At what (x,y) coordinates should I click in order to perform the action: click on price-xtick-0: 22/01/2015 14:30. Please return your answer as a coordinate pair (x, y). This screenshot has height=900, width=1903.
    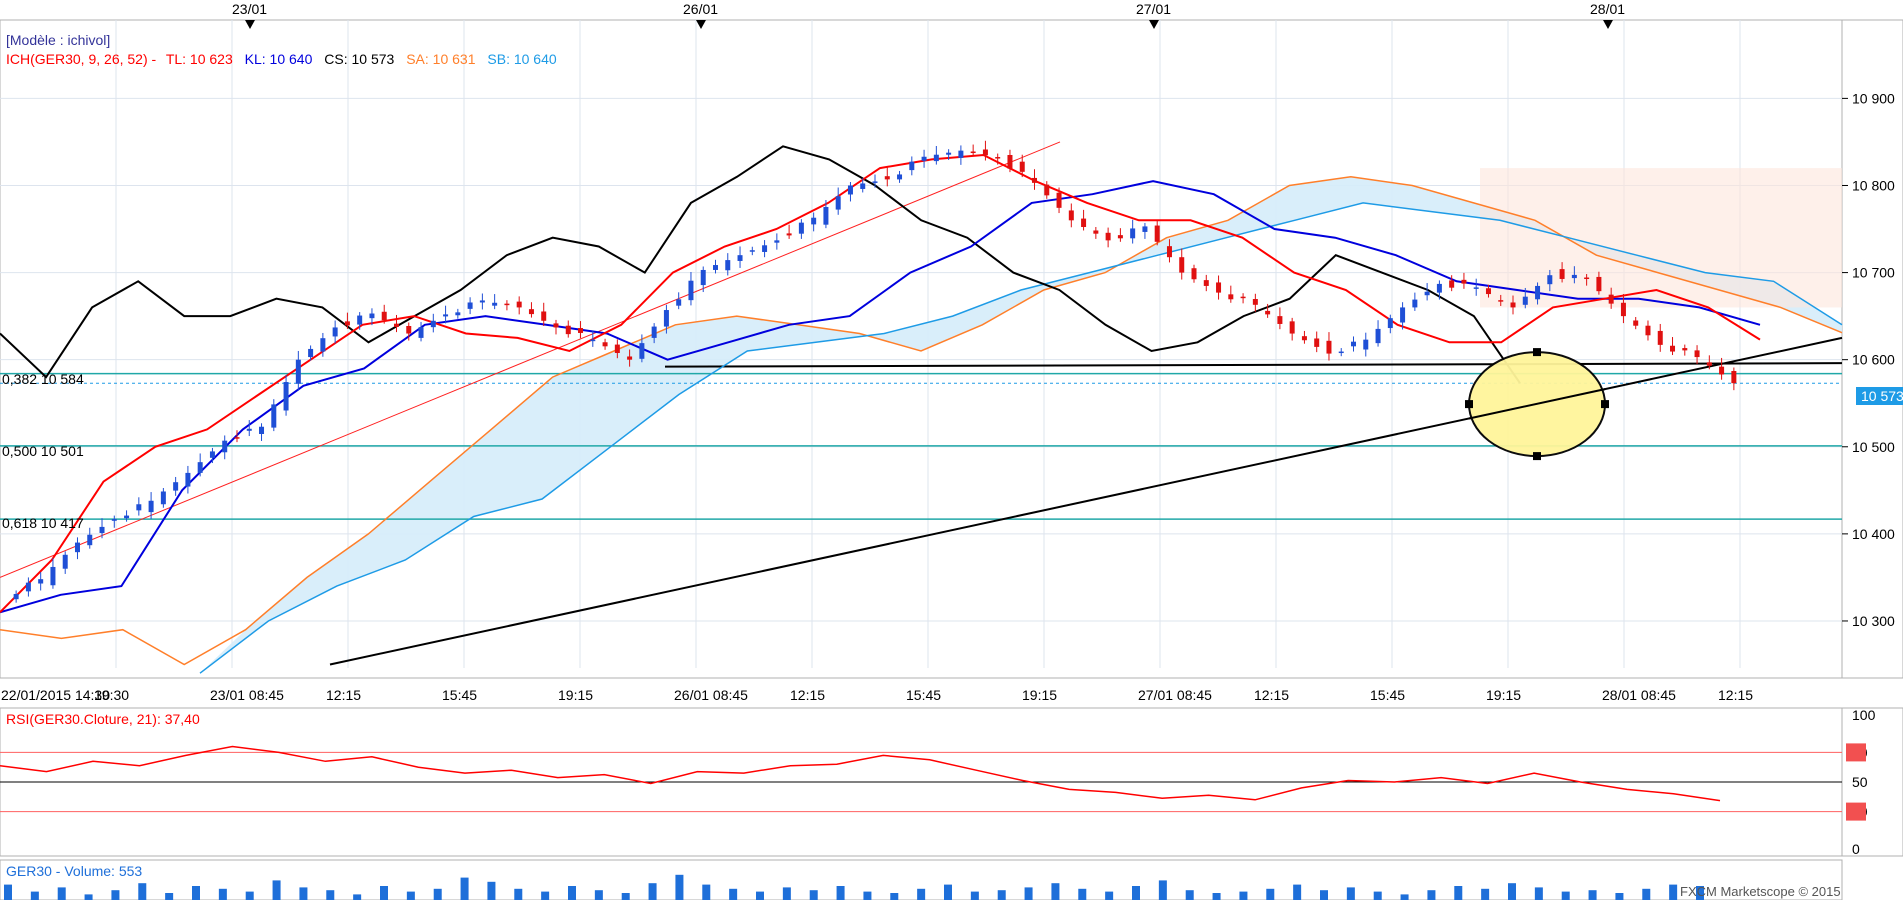
    Looking at the image, I should click on (55, 695).